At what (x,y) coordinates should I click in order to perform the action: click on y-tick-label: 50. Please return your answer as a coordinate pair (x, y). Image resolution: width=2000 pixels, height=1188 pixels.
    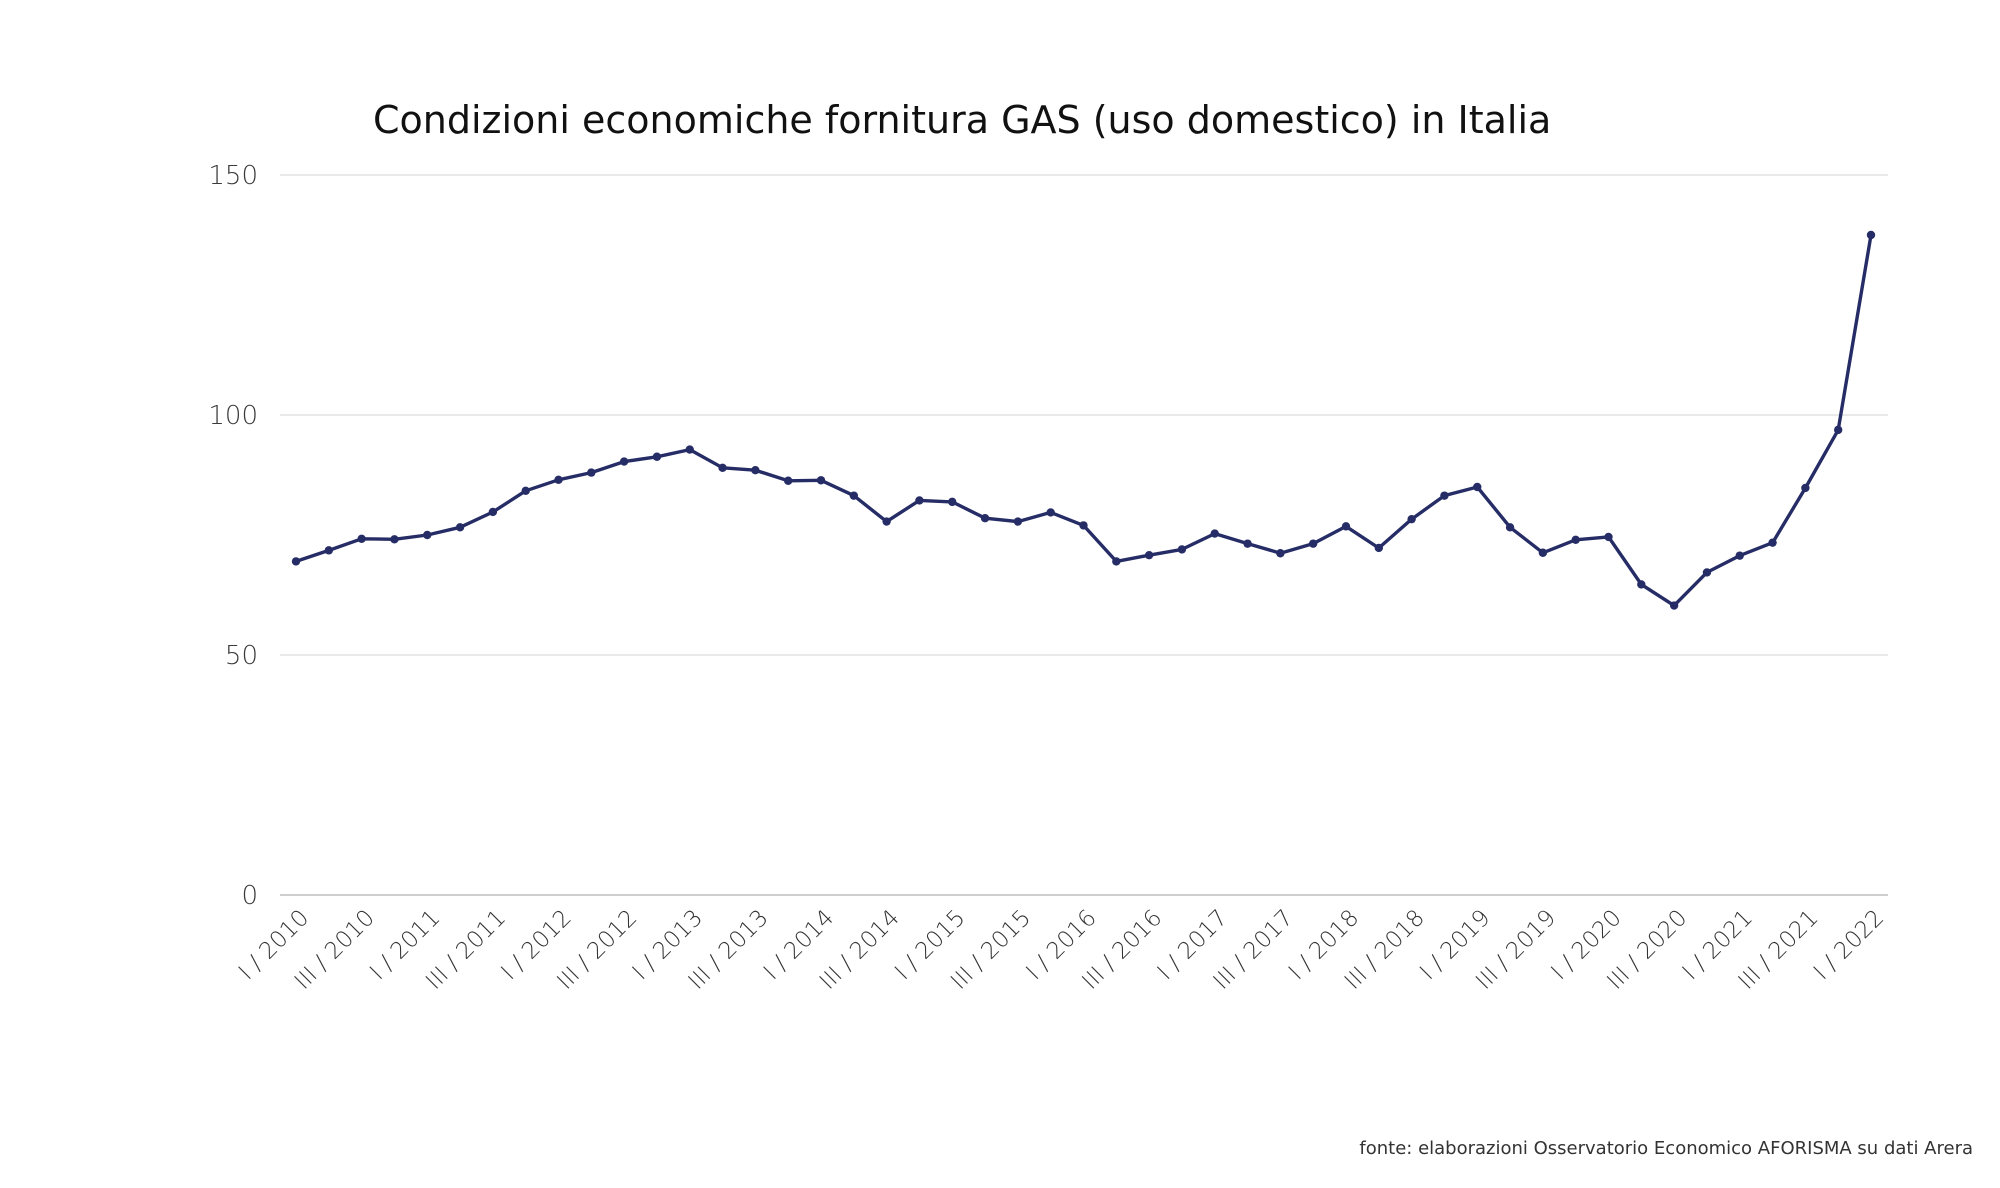
    Looking at the image, I should click on (241, 656).